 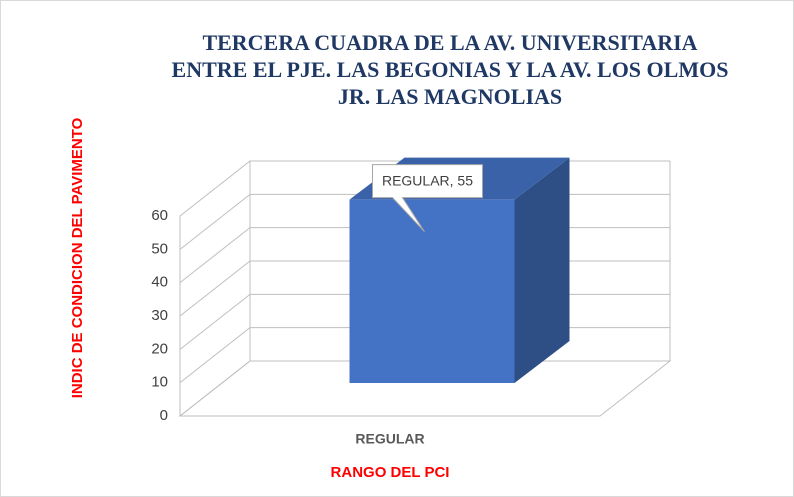 What do you see at coordinates (77, 257) in the screenshot?
I see `y-axis-label: INDIC DE CONDICION DEL PAVIMENTO` at bounding box center [77, 257].